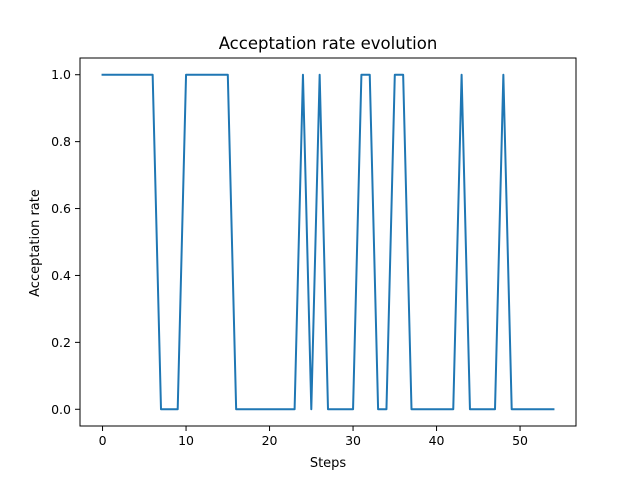 This screenshot has width=640, height=480. Describe the element at coordinates (270, 440) in the screenshot. I see `x-tick-label: 20` at that location.